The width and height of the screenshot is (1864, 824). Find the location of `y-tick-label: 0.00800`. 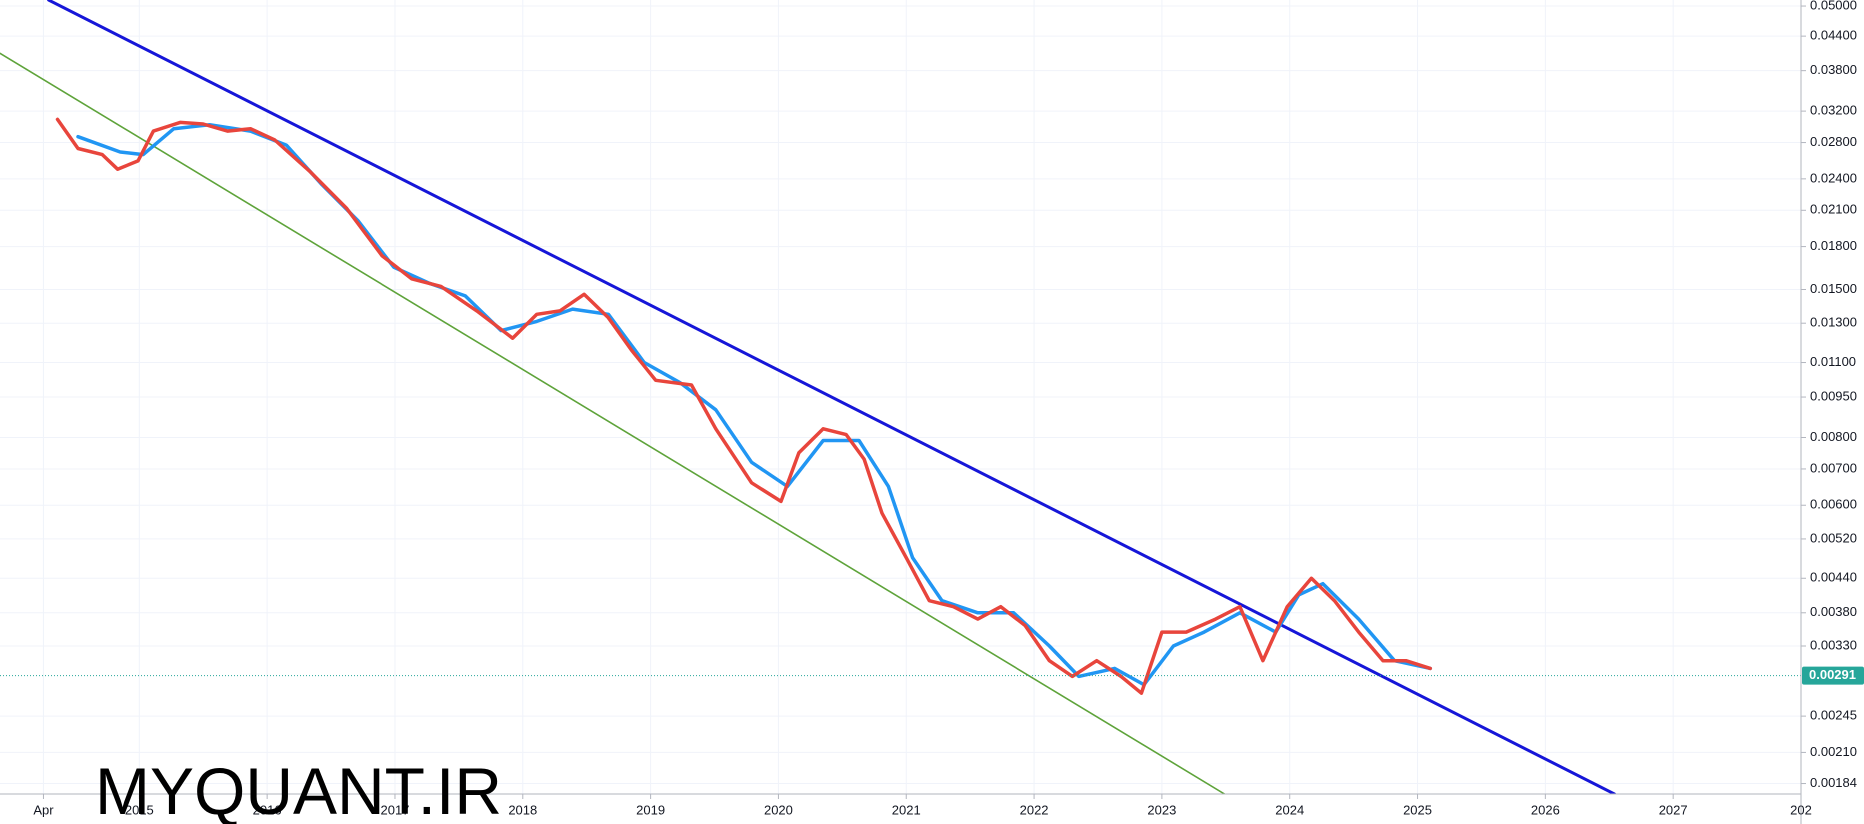

y-tick-label: 0.00800 is located at coordinates (1833, 436).